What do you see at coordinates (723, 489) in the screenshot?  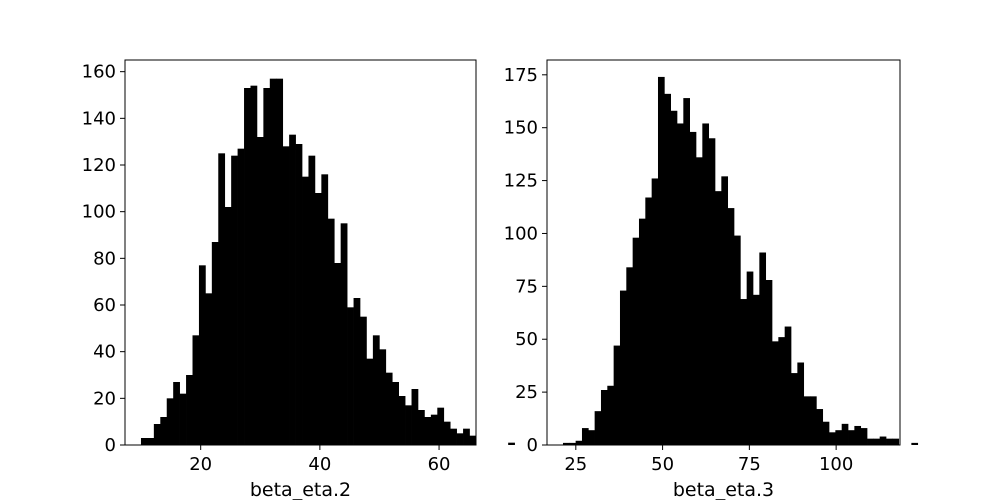 I see `x-axis-label: beta_eta.3` at bounding box center [723, 489].